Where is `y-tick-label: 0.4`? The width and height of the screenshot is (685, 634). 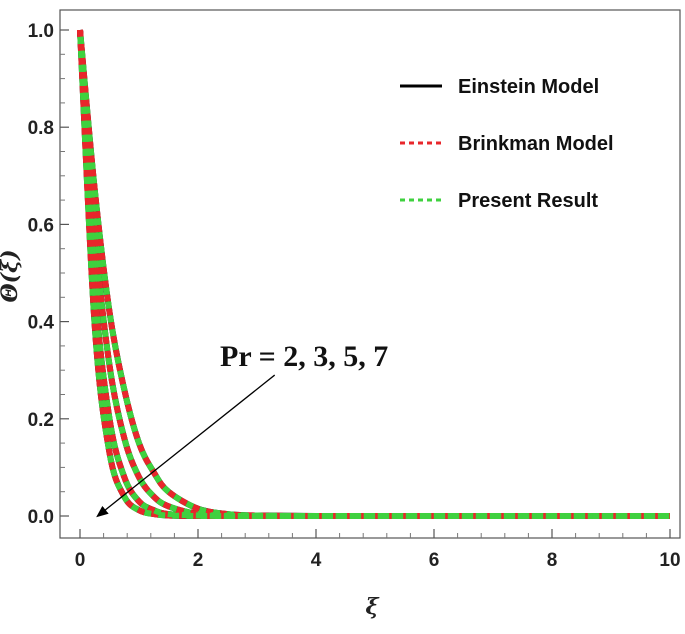
y-tick-label: 0.4 is located at coordinates (41, 323).